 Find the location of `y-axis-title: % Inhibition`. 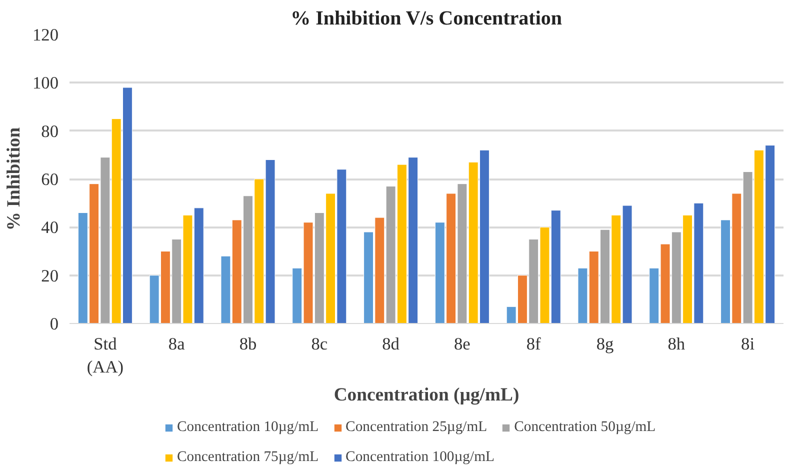

y-axis-title: % Inhibition is located at coordinates (14, 178).